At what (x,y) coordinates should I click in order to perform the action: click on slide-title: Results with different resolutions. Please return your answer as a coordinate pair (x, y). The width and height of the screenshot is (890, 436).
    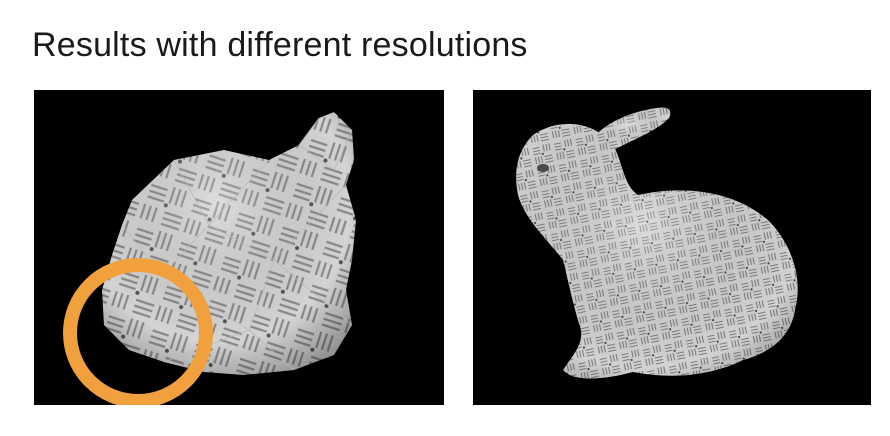
    Looking at the image, I should click on (280, 45).